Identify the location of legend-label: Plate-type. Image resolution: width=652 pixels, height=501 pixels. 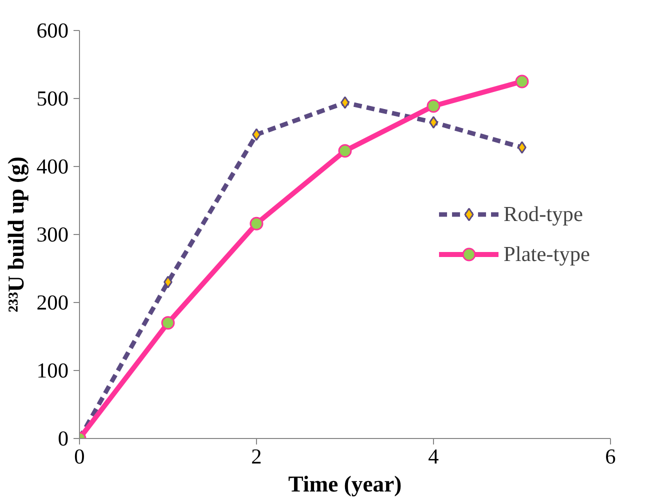
(547, 254).